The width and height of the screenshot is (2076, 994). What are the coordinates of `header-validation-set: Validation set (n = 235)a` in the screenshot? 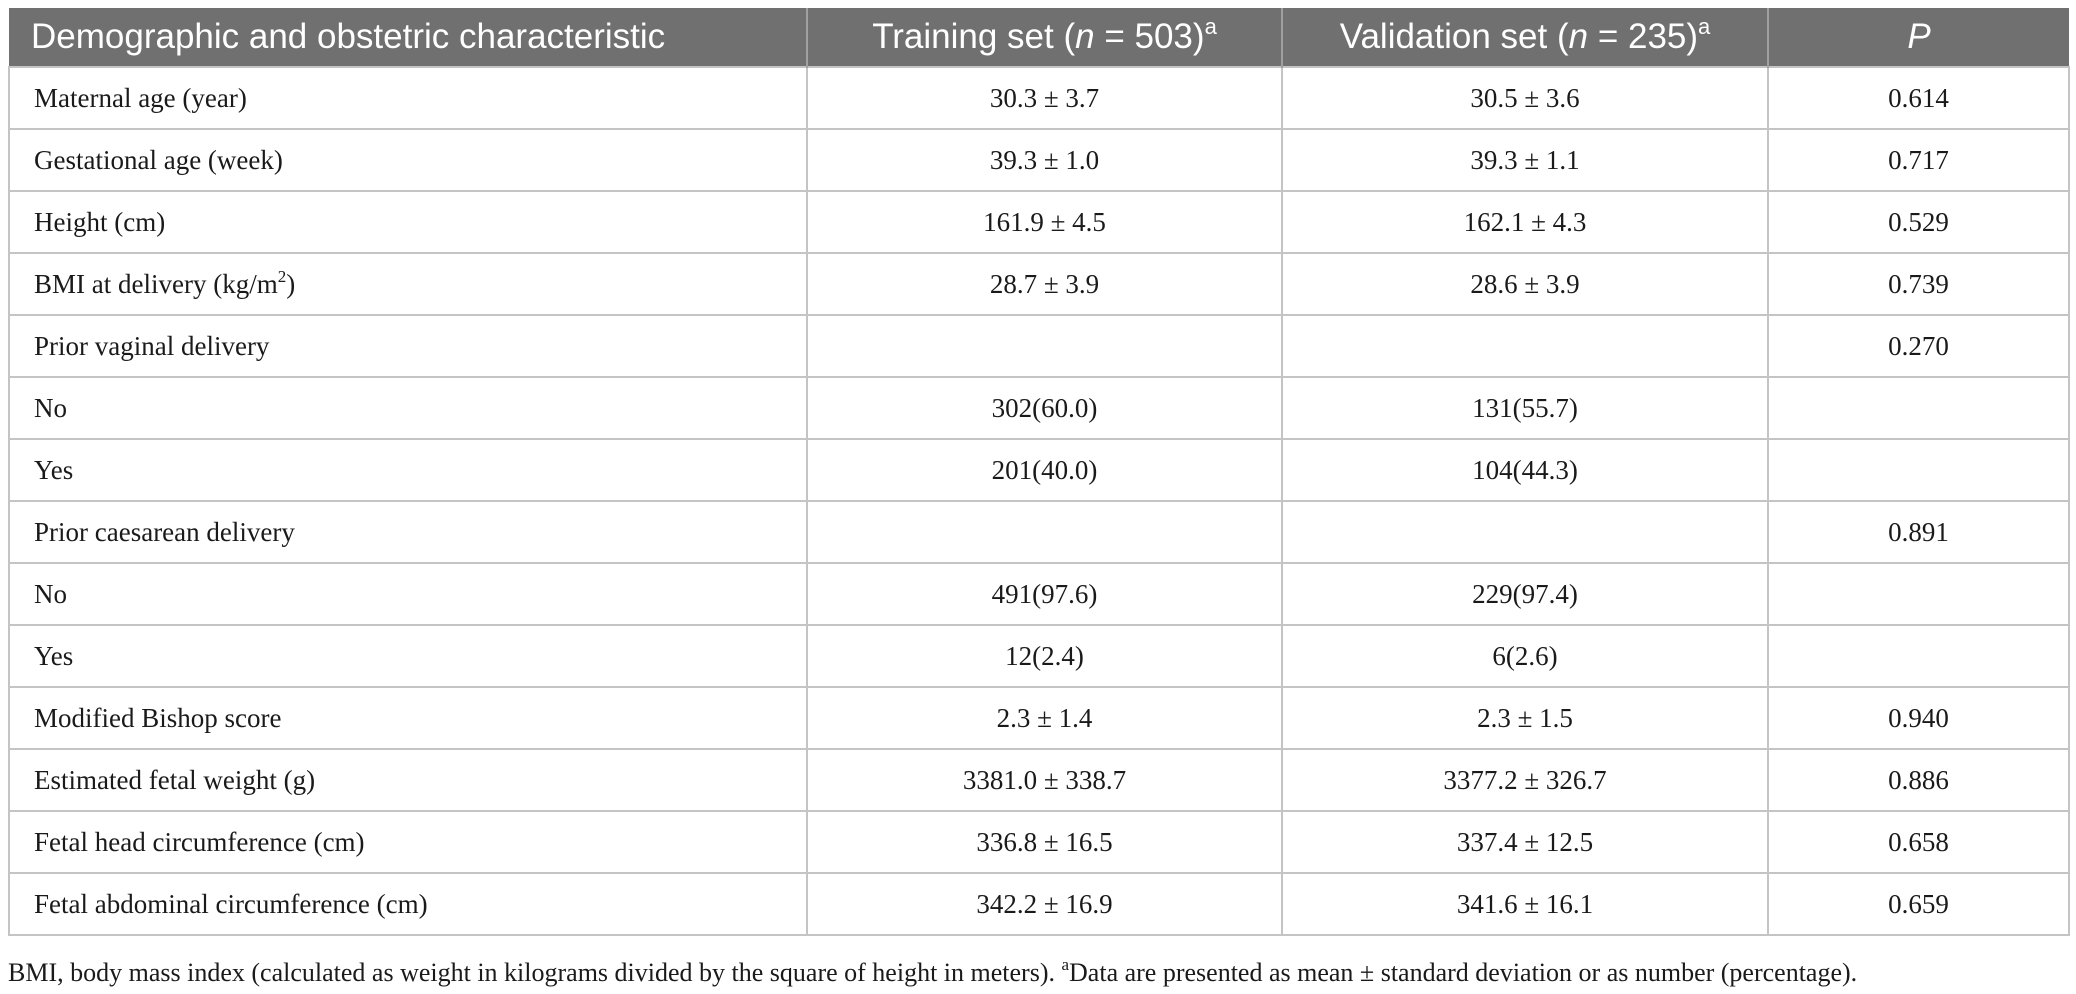 It's located at (1525, 37).